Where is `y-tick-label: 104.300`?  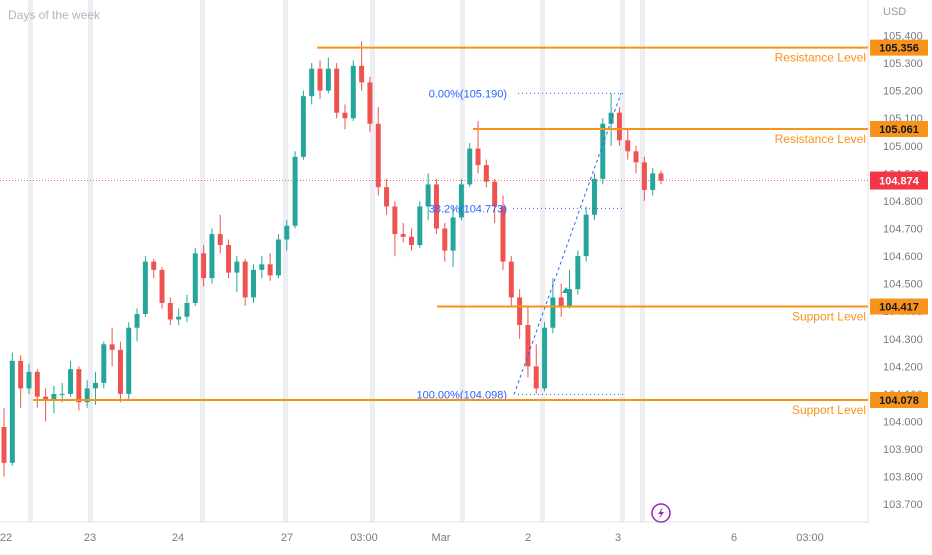
y-tick-label: 104.300 is located at coordinates (903, 340).